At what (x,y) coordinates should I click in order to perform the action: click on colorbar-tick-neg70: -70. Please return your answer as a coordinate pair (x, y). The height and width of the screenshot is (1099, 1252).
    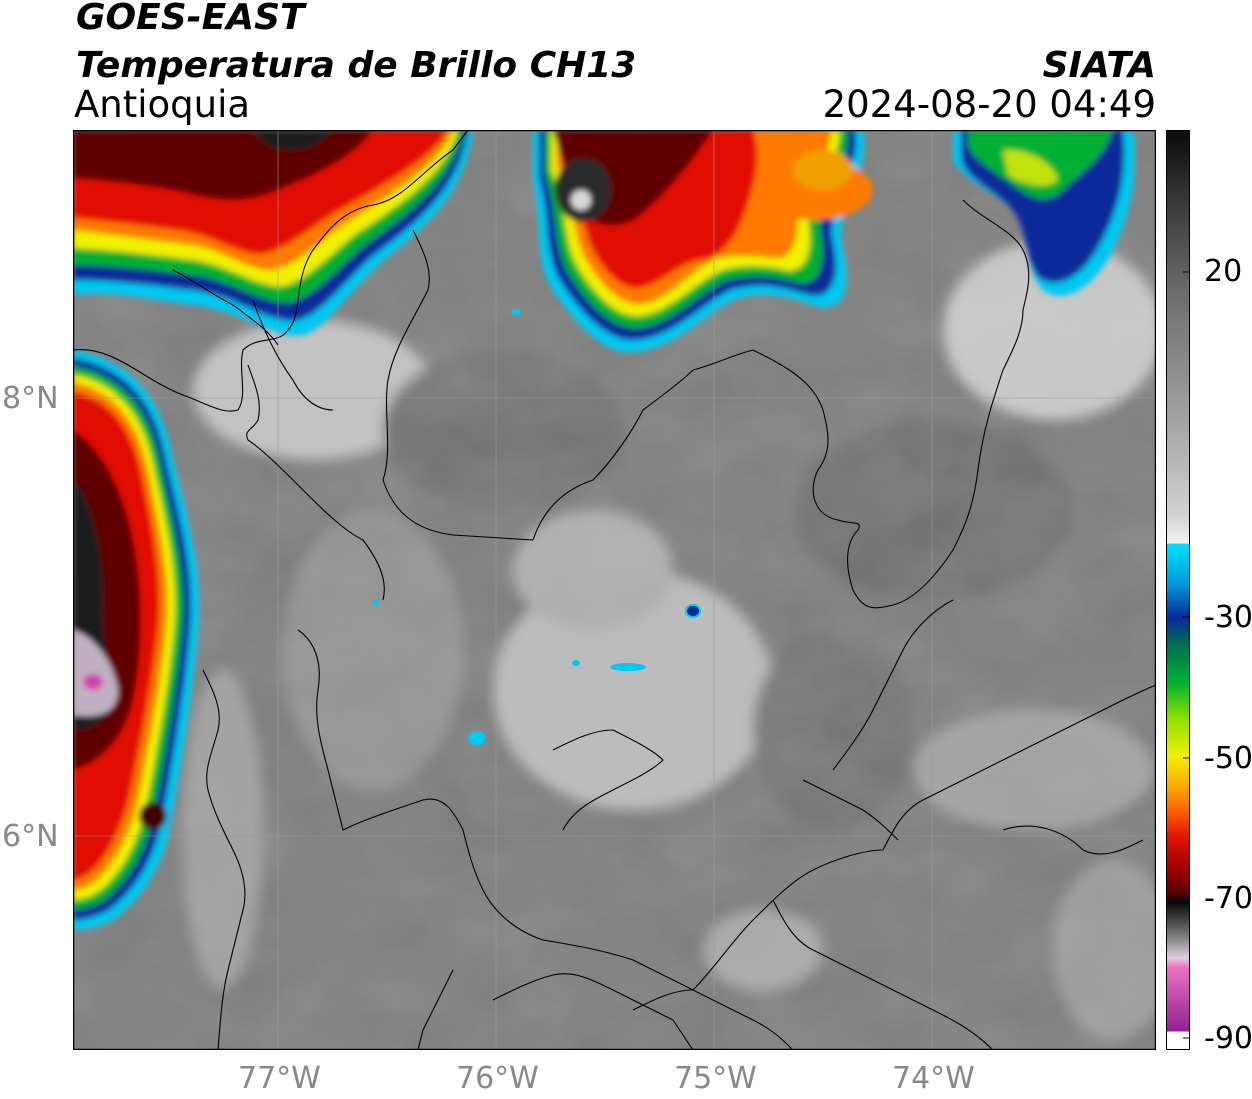
    Looking at the image, I should click on (1228, 898).